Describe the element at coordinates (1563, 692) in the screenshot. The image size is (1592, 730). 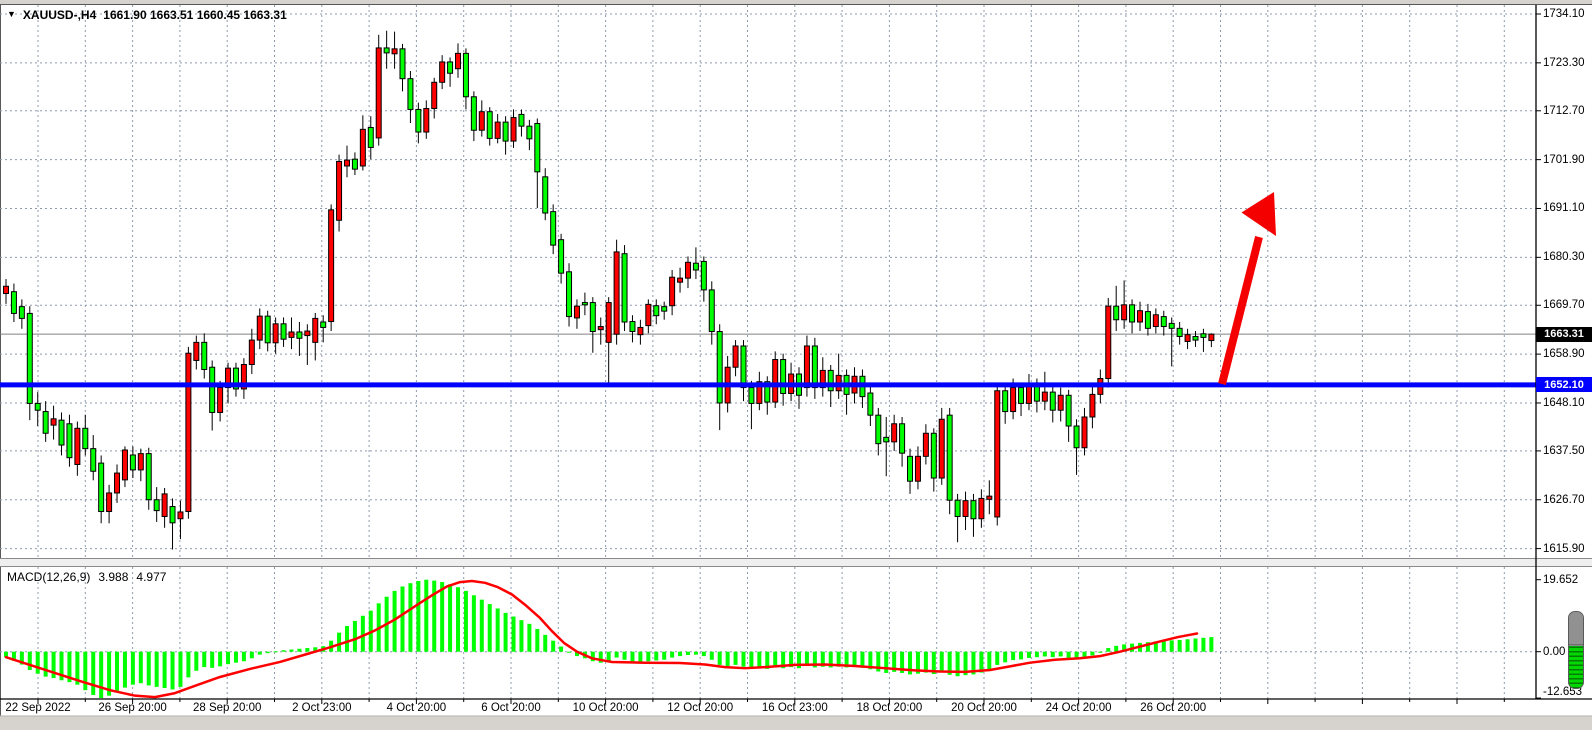
I see `macd-axis-label: -12.653` at that location.